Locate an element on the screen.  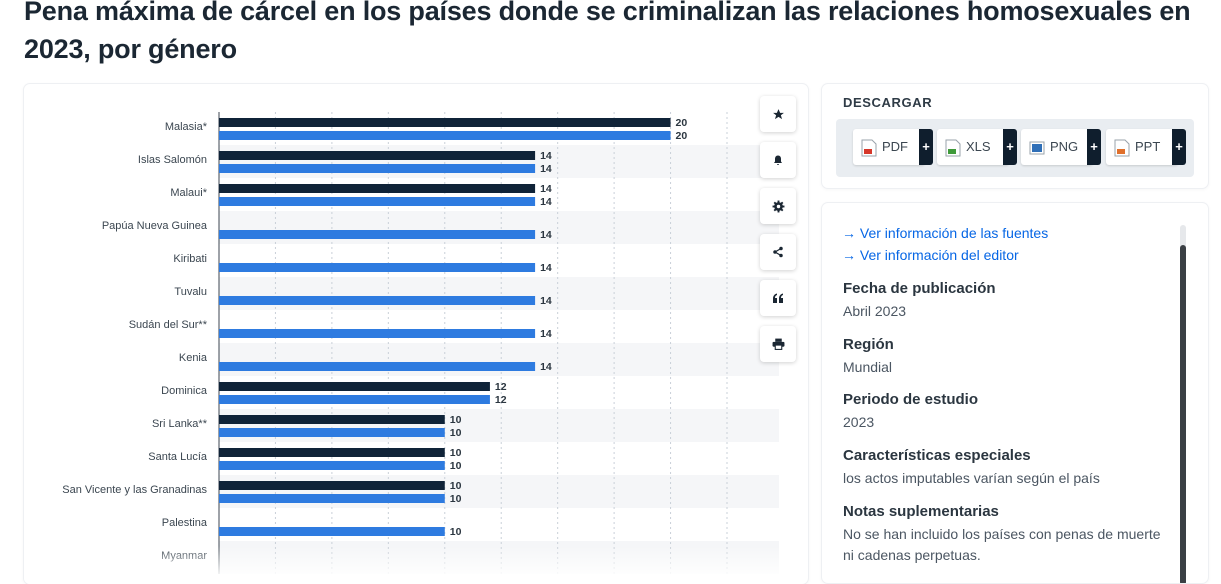
xls-file-icon is located at coordinates (953, 148).